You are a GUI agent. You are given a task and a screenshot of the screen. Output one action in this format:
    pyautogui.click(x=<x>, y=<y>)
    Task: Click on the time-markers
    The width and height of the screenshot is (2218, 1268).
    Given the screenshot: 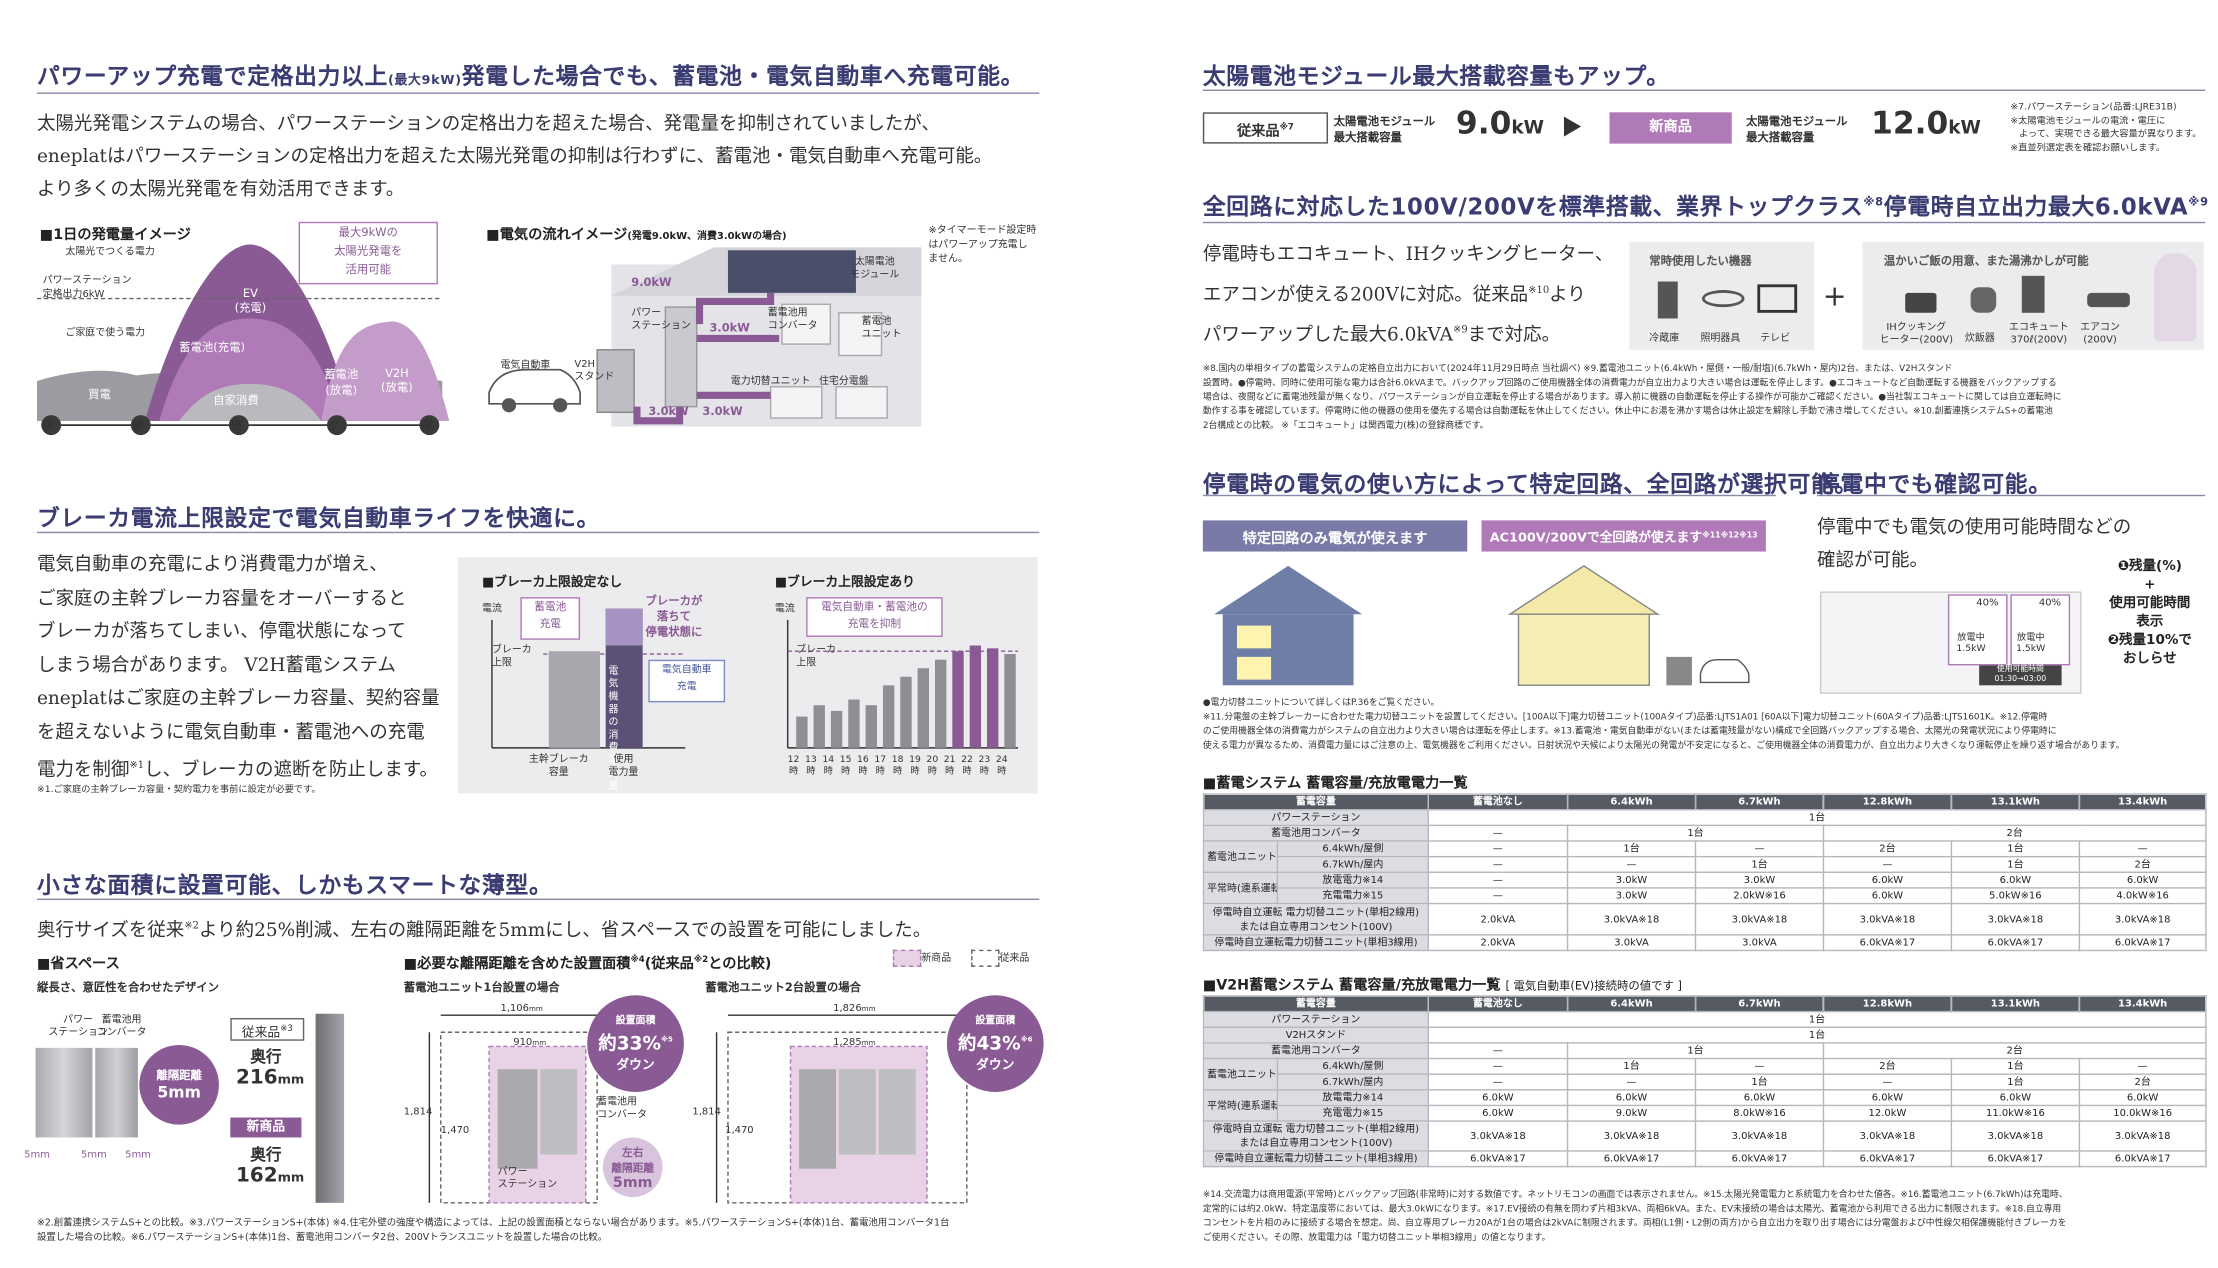 What is the action you would take?
    pyautogui.click(x=240, y=425)
    